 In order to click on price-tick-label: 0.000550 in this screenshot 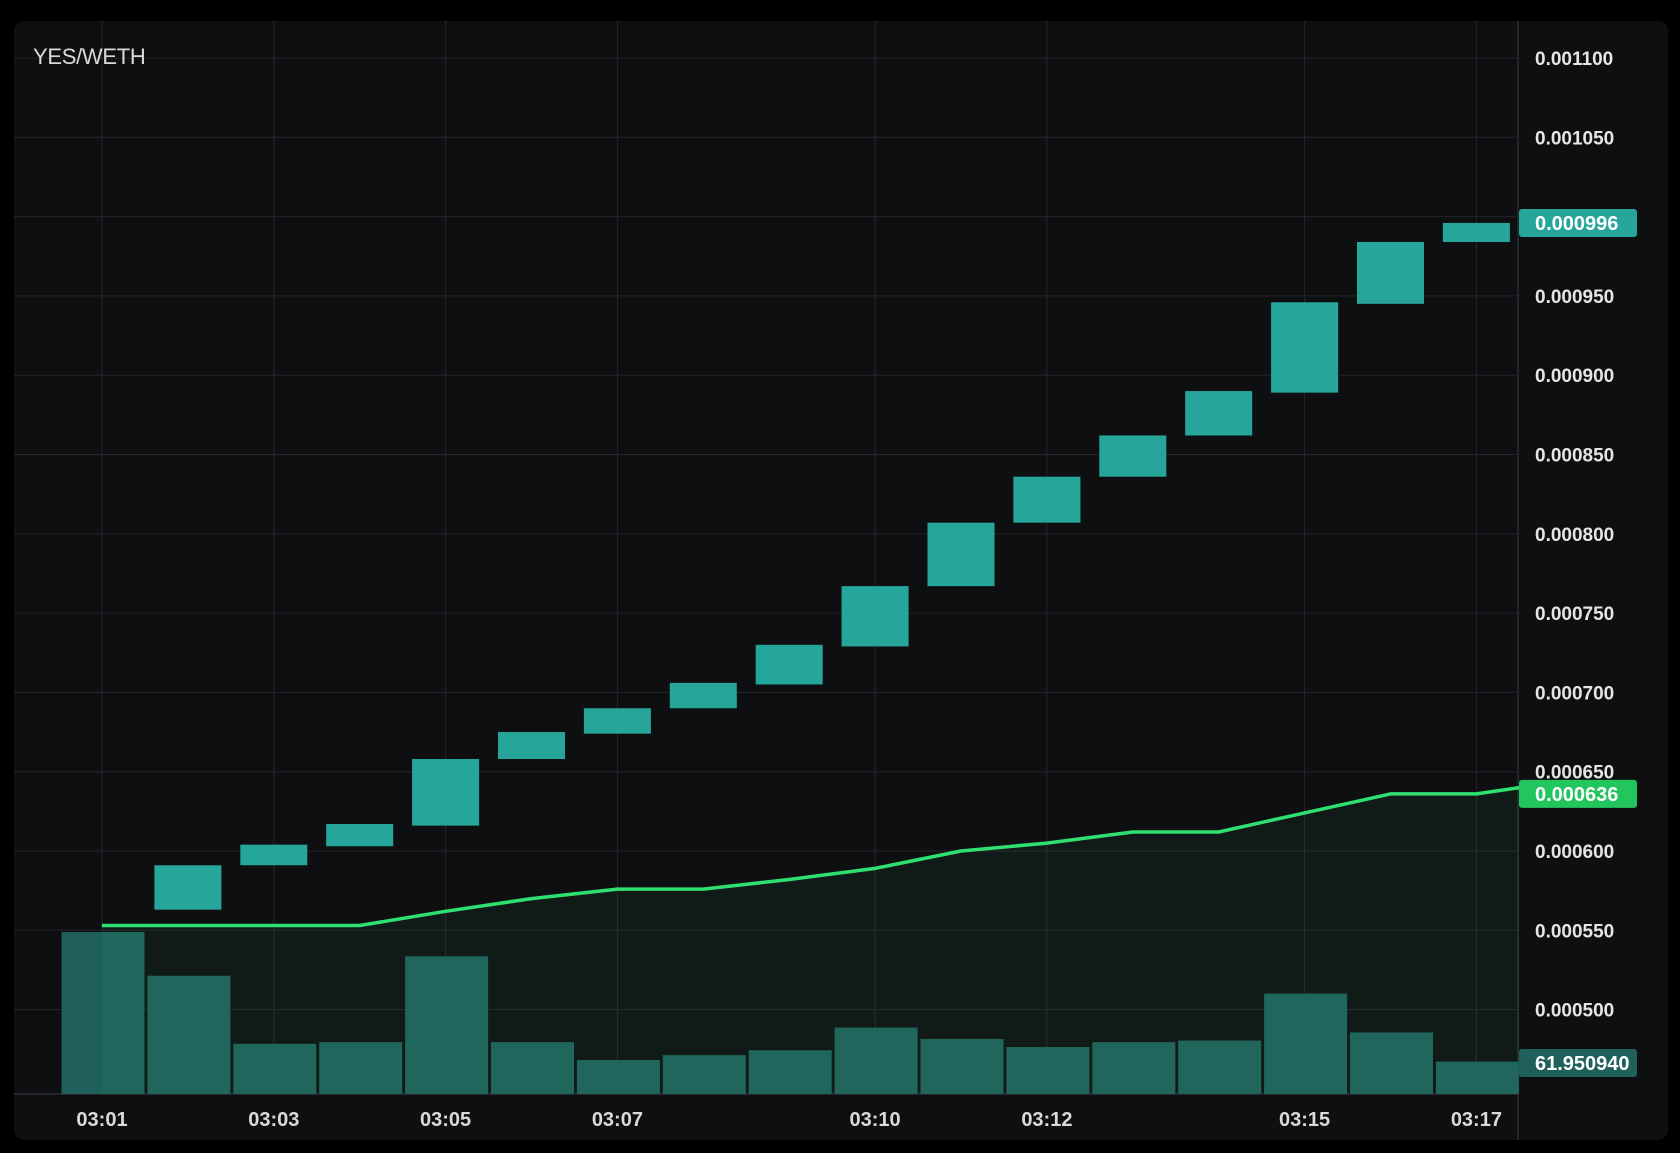, I will do `click(1574, 931)`.